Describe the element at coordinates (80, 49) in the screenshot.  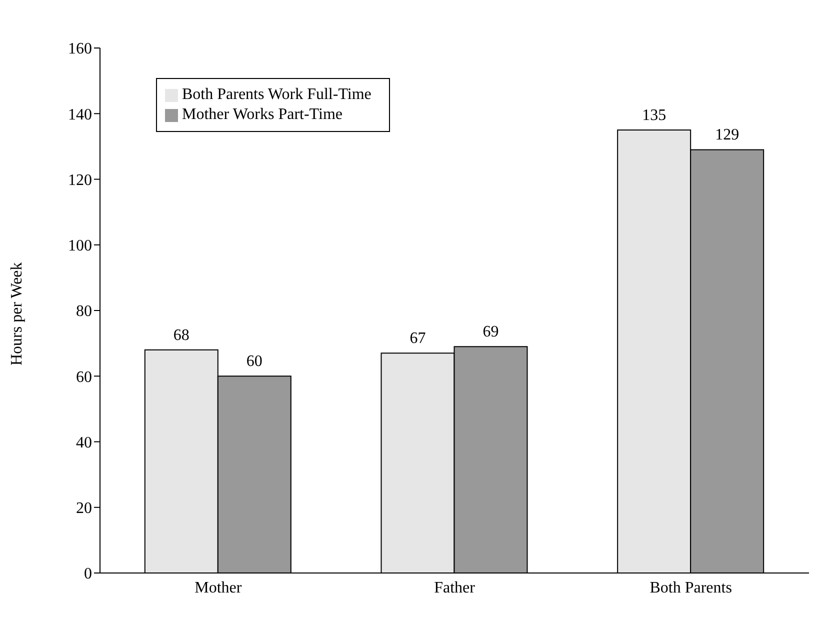
I see `y-tick-label: 160` at that location.